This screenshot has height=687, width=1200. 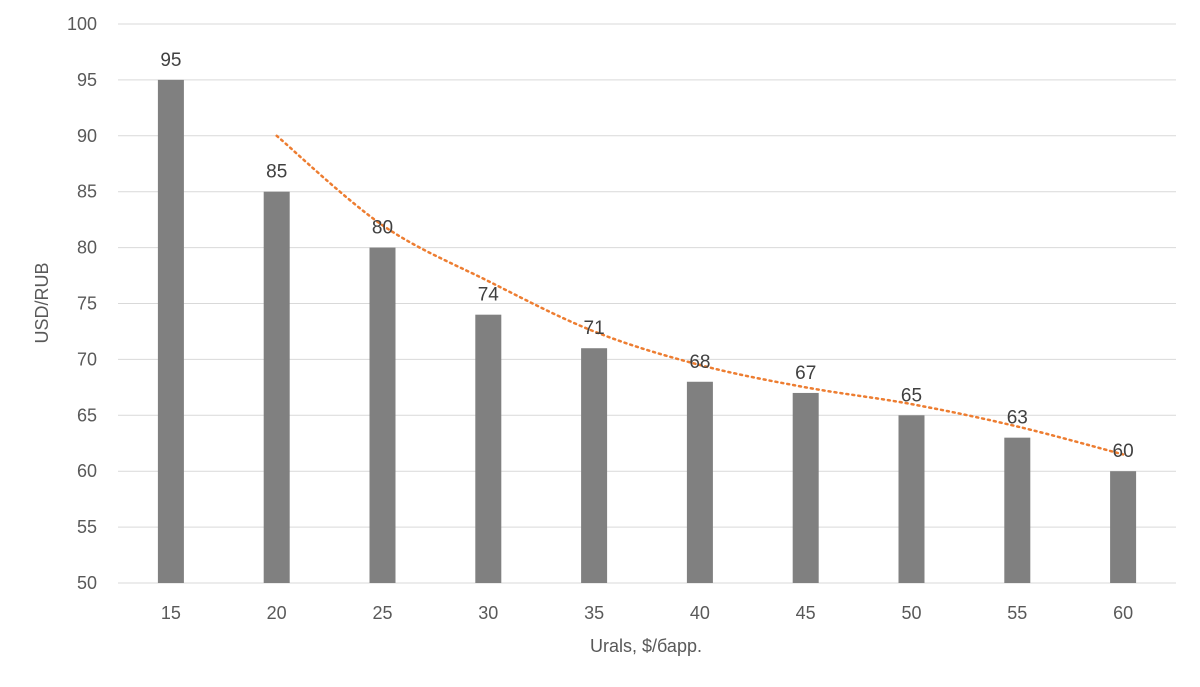 What do you see at coordinates (806, 613) in the screenshot?
I see `x-tick-label: 45` at bounding box center [806, 613].